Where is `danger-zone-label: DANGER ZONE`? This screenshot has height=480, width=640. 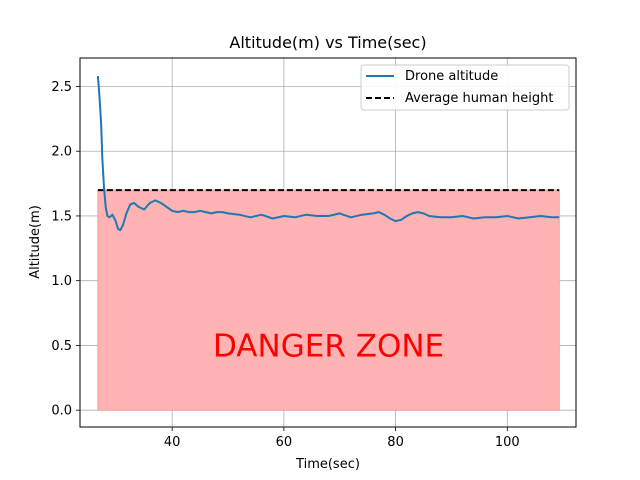 danger-zone-label: DANGER ZONE is located at coordinates (328, 346).